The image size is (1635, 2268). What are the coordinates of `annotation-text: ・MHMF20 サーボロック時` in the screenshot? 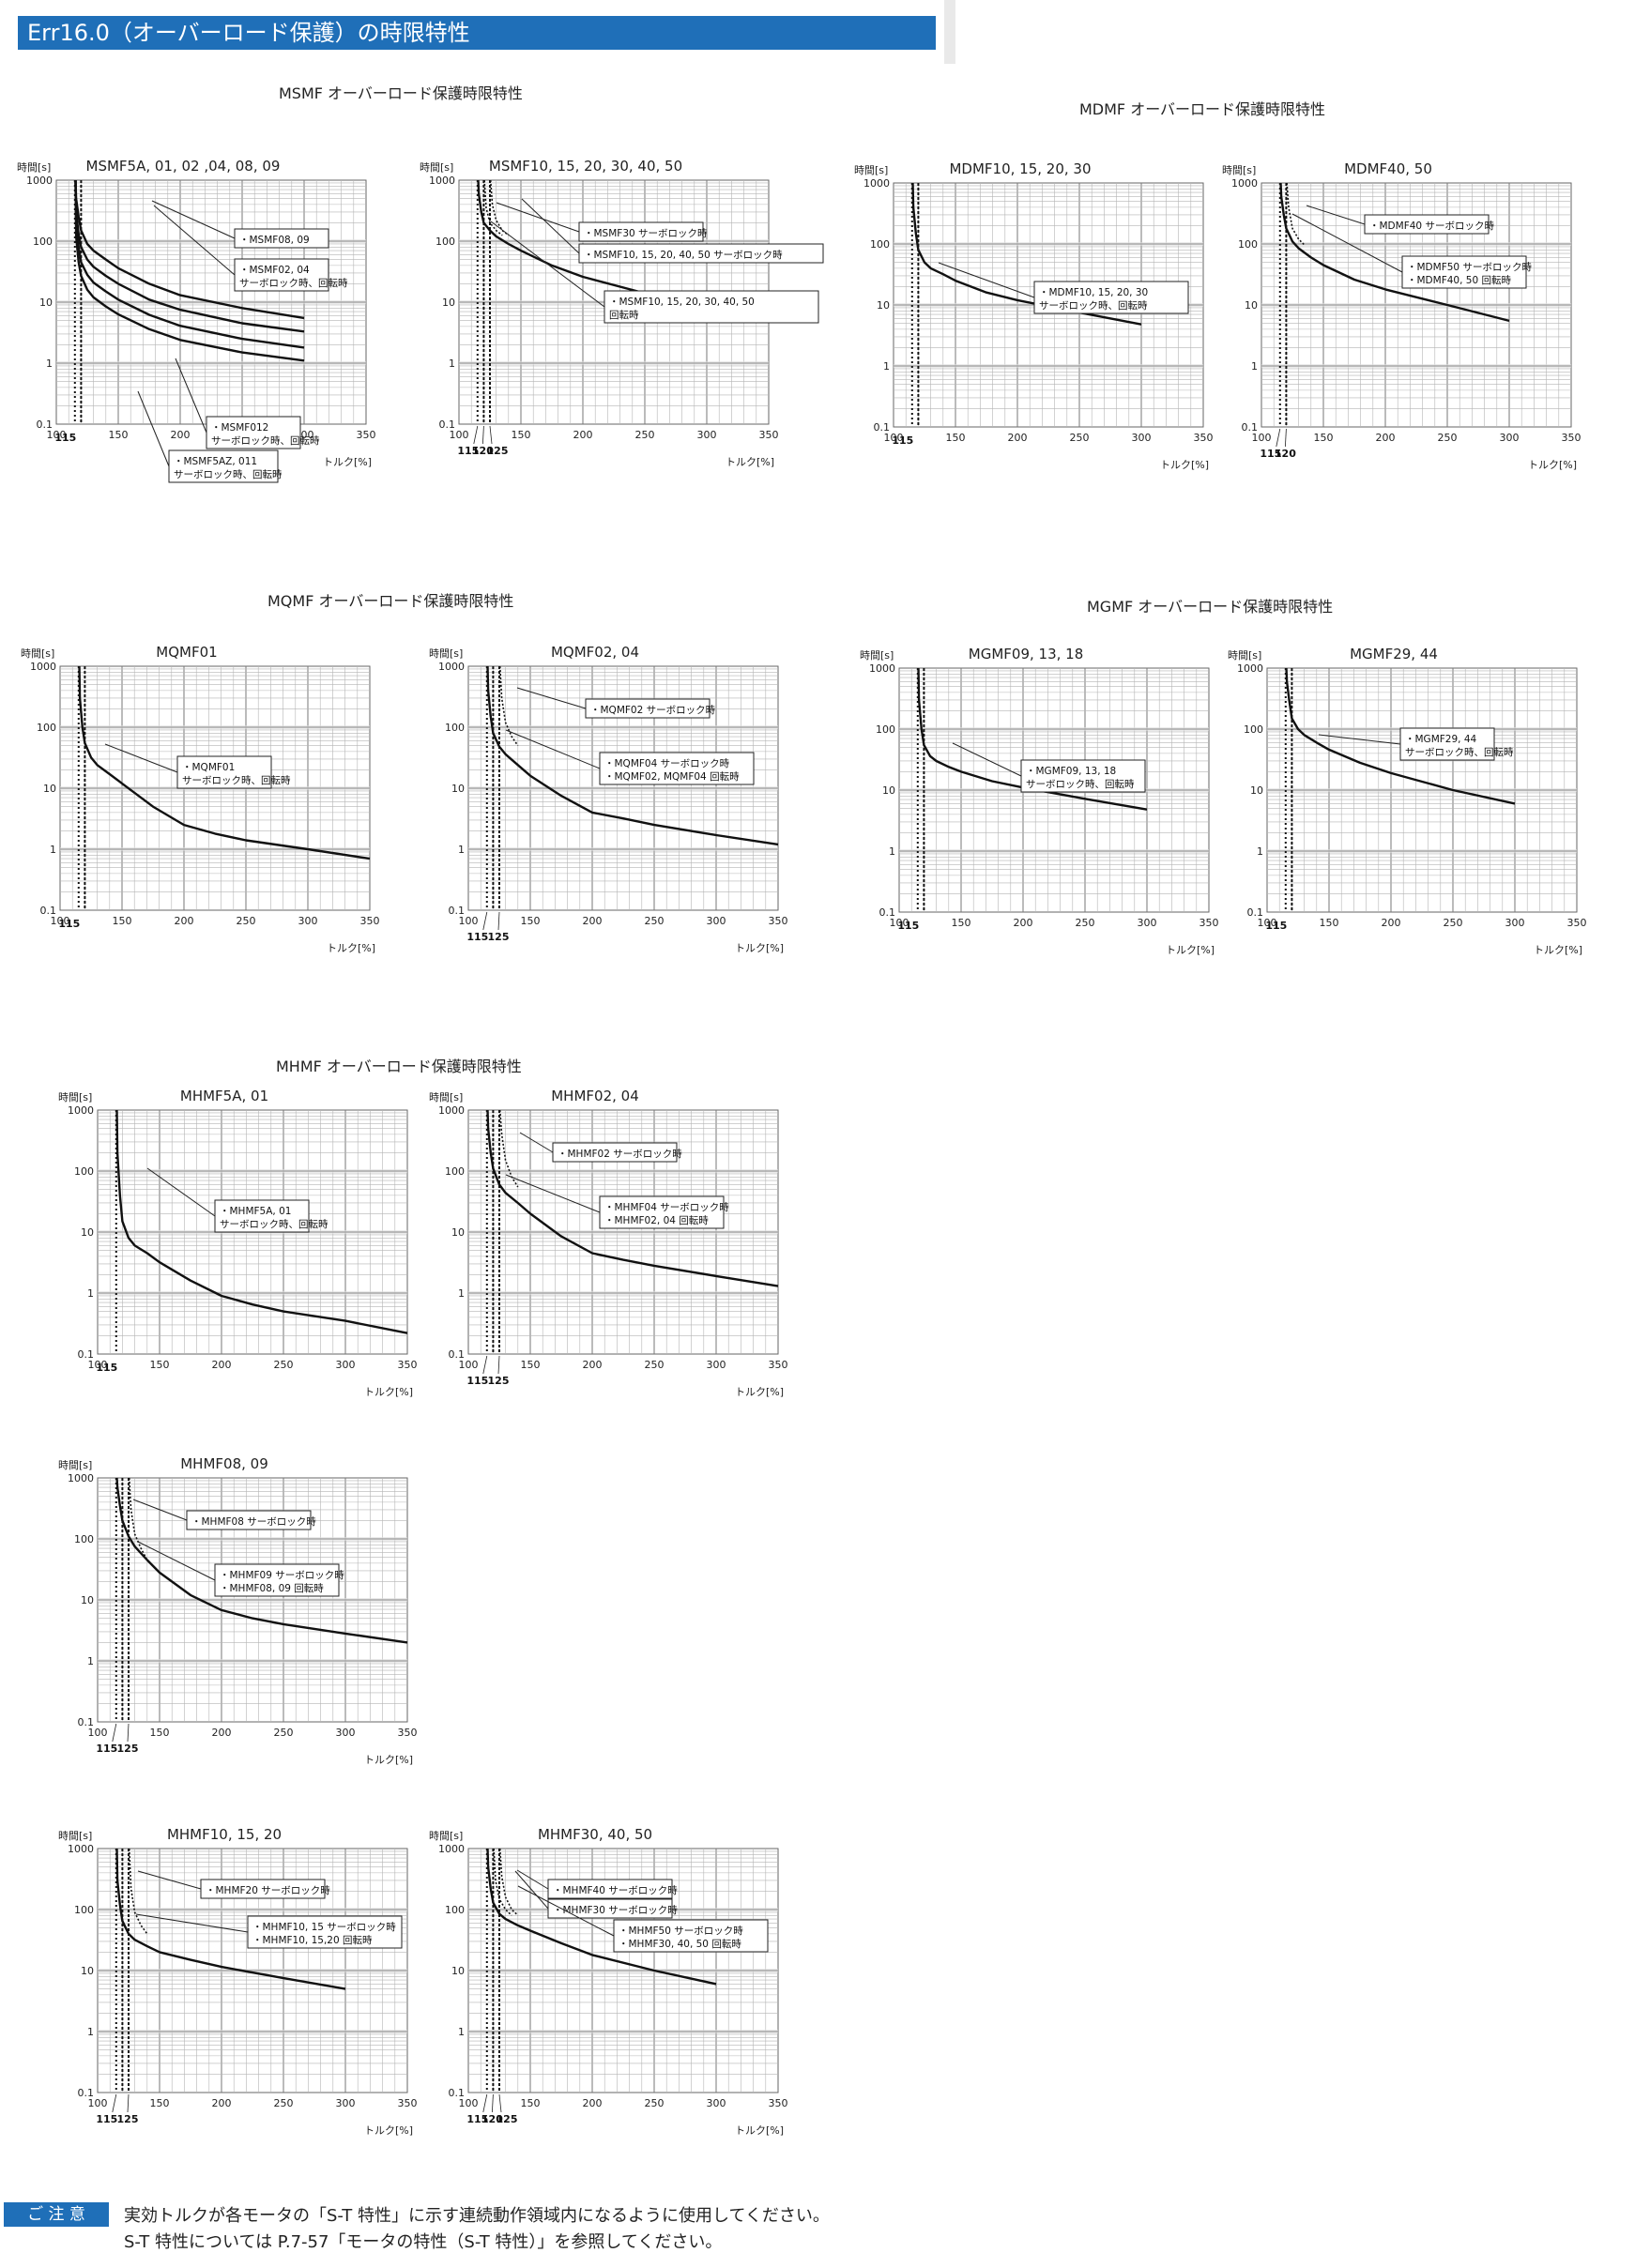 It's located at (268, 1890).